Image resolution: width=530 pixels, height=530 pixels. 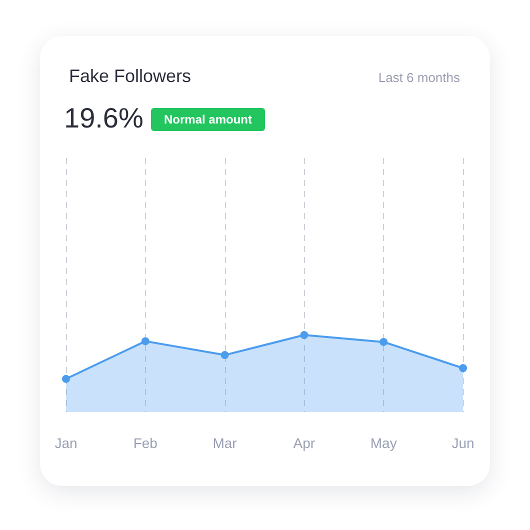 What do you see at coordinates (383, 443) in the screenshot?
I see `x-tick-label: May` at bounding box center [383, 443].